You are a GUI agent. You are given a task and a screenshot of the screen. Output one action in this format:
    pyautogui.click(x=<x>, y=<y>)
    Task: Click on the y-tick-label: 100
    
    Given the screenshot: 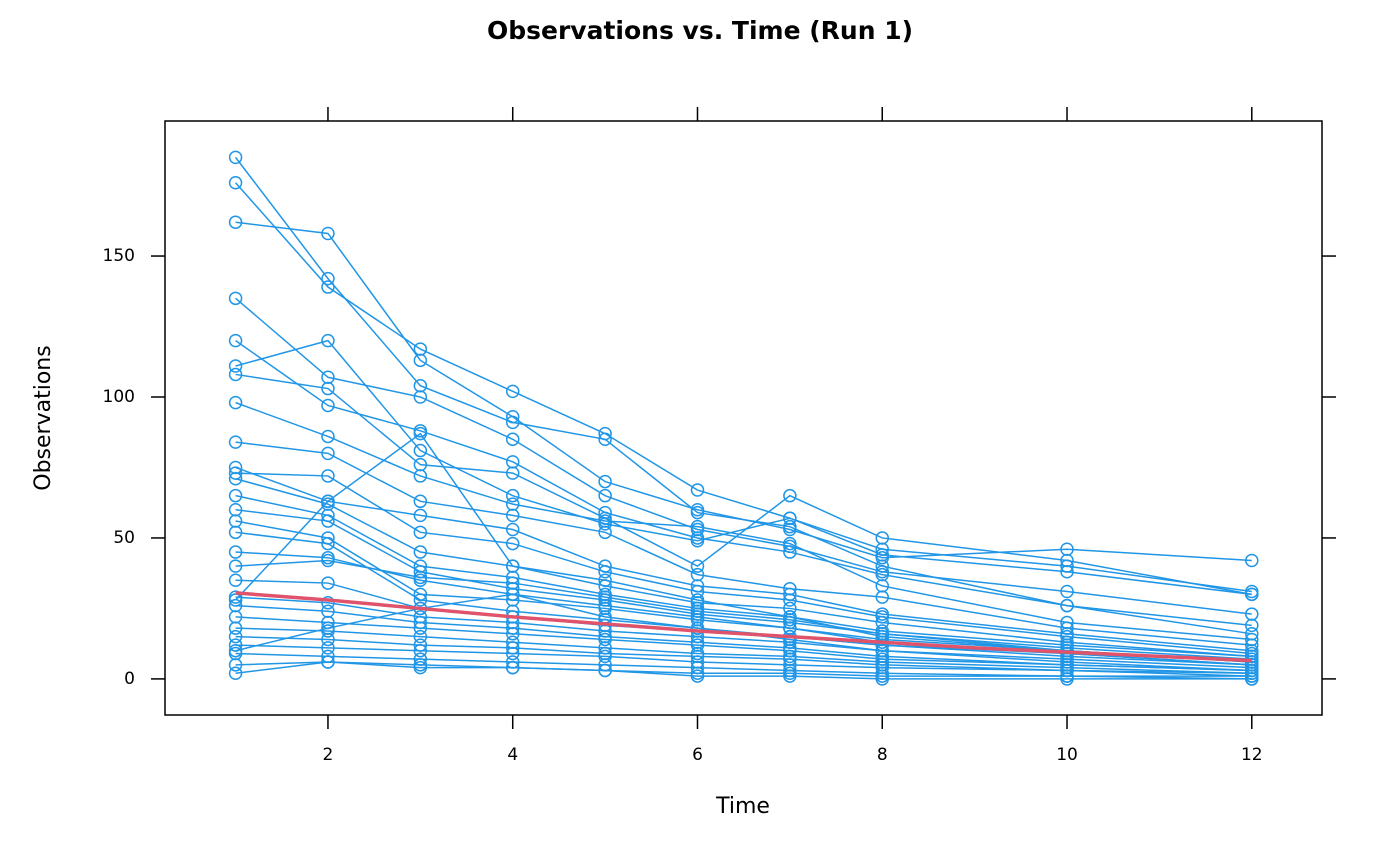 What is the action you would take?
    pyautogui.click(x=119, y=397)
    